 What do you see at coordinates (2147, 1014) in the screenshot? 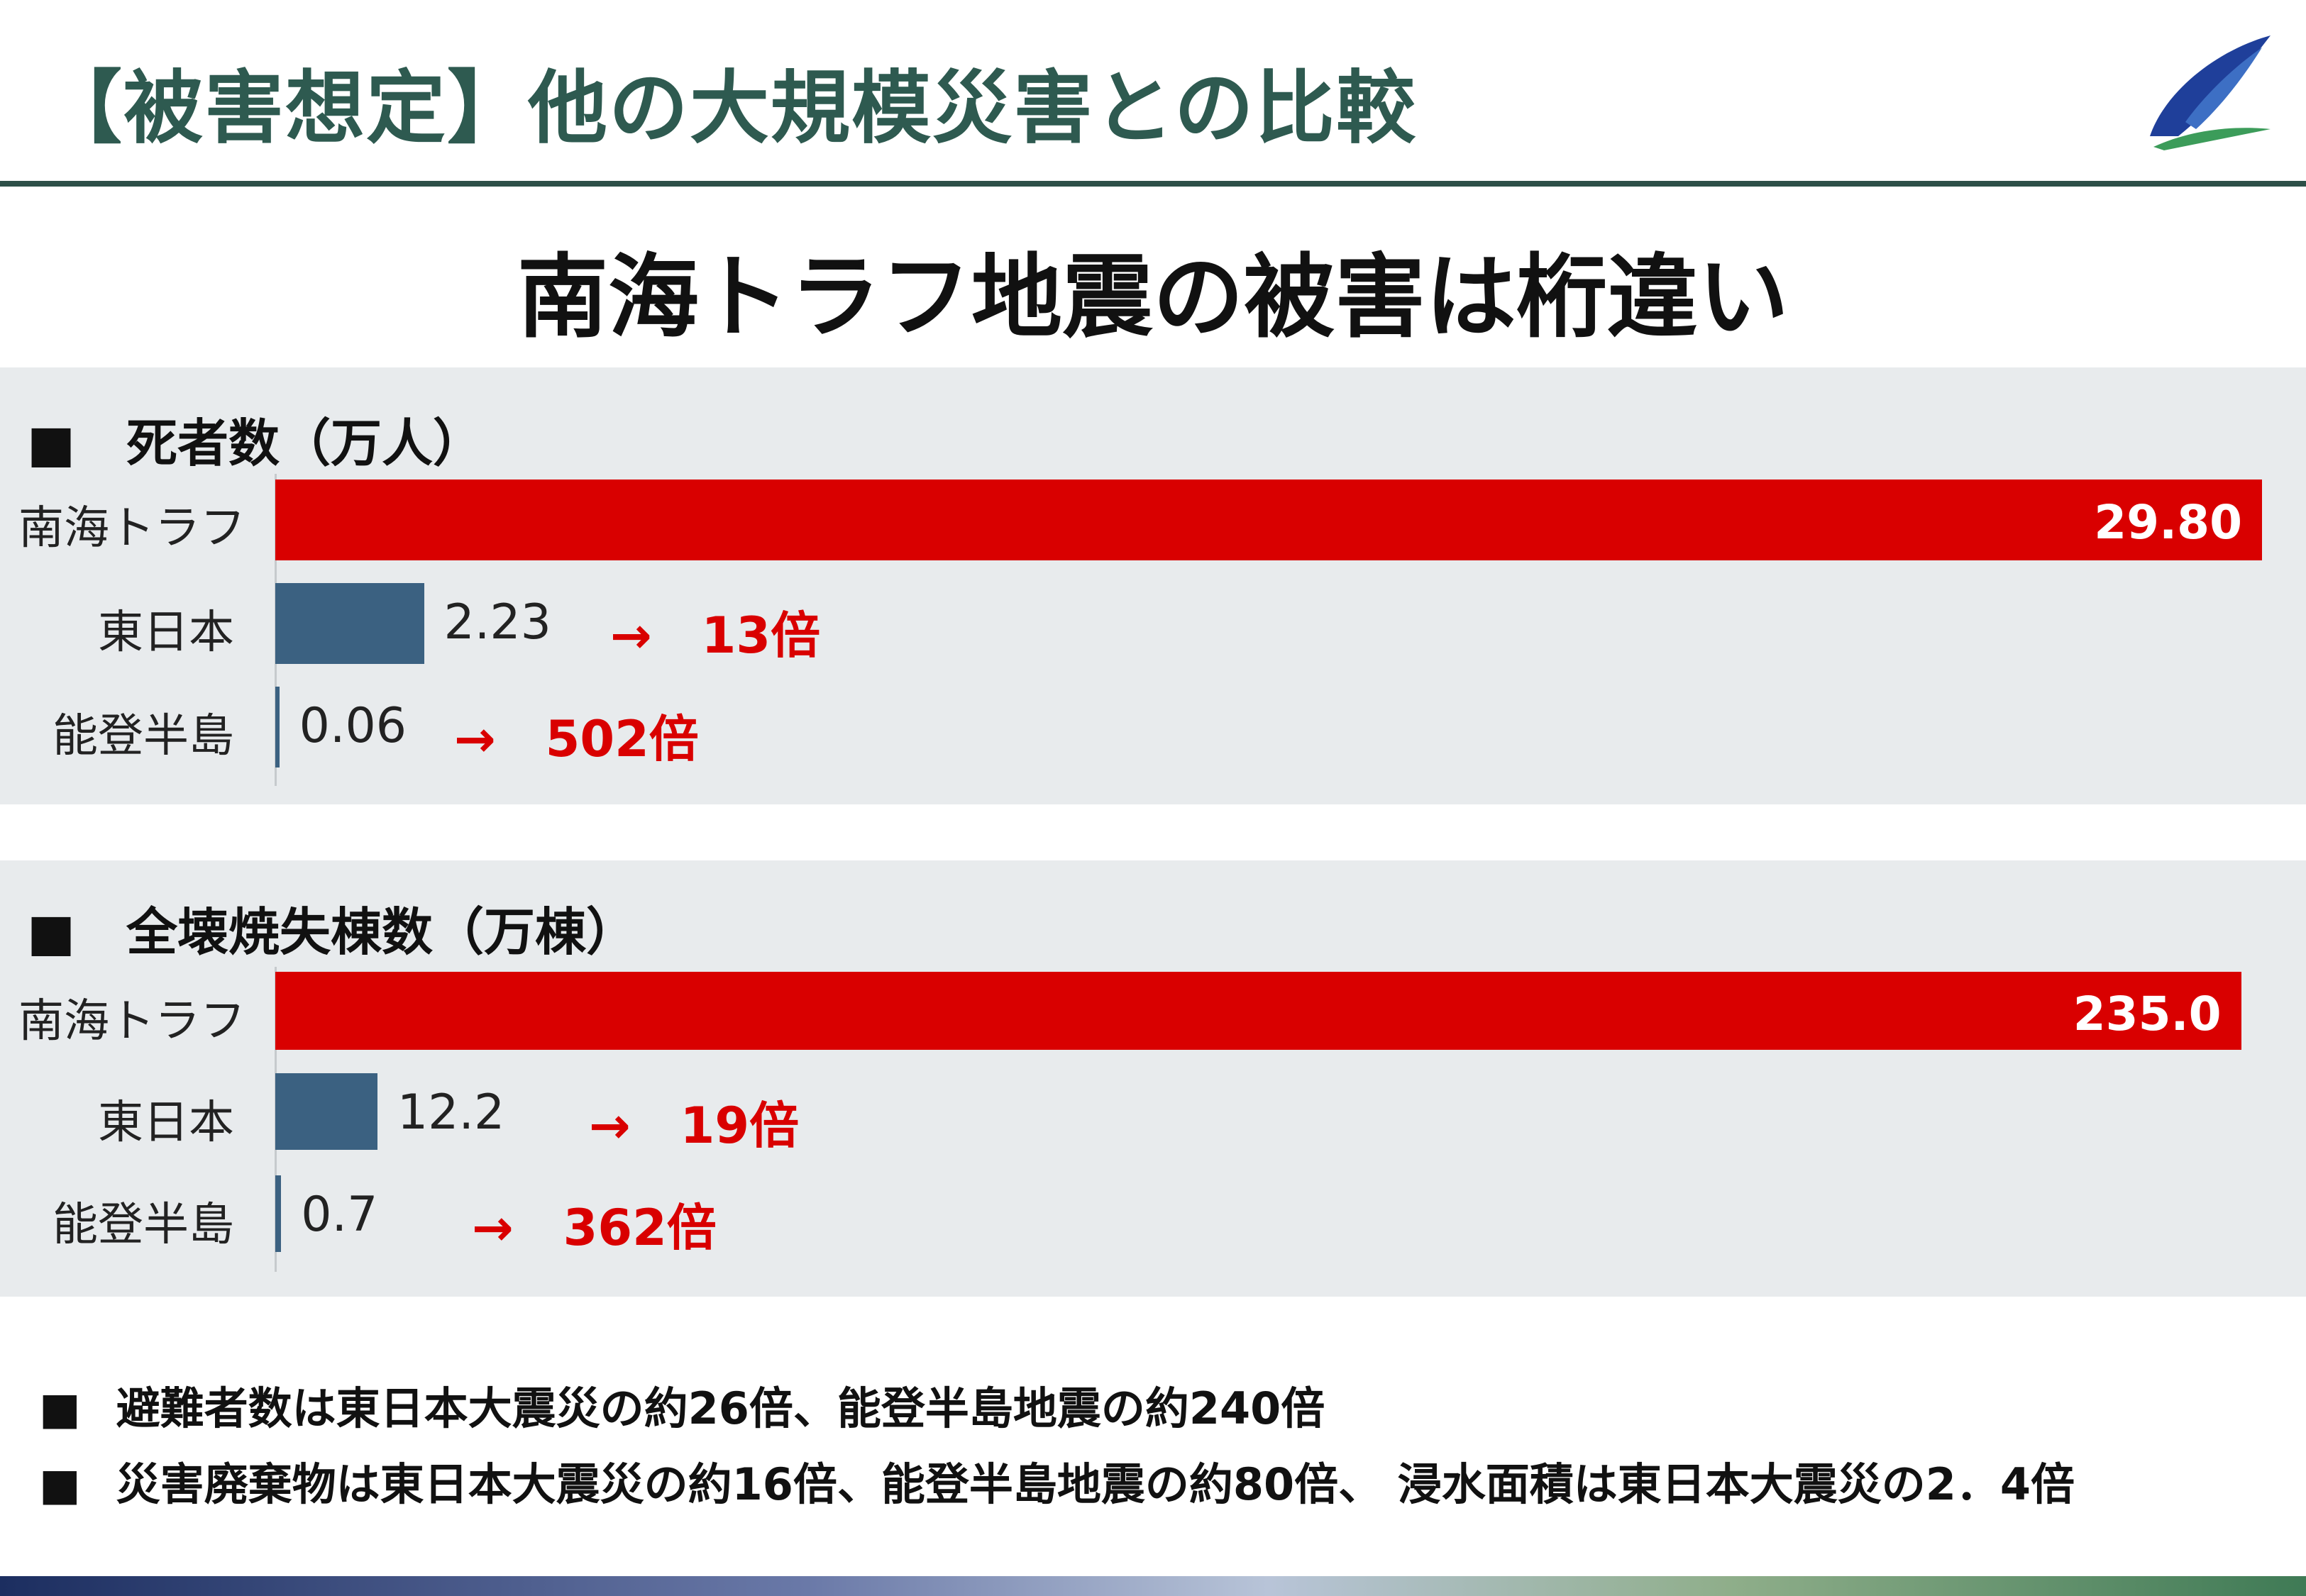
I see `data-label: 235.0` at bounding box center [2147, 1014].